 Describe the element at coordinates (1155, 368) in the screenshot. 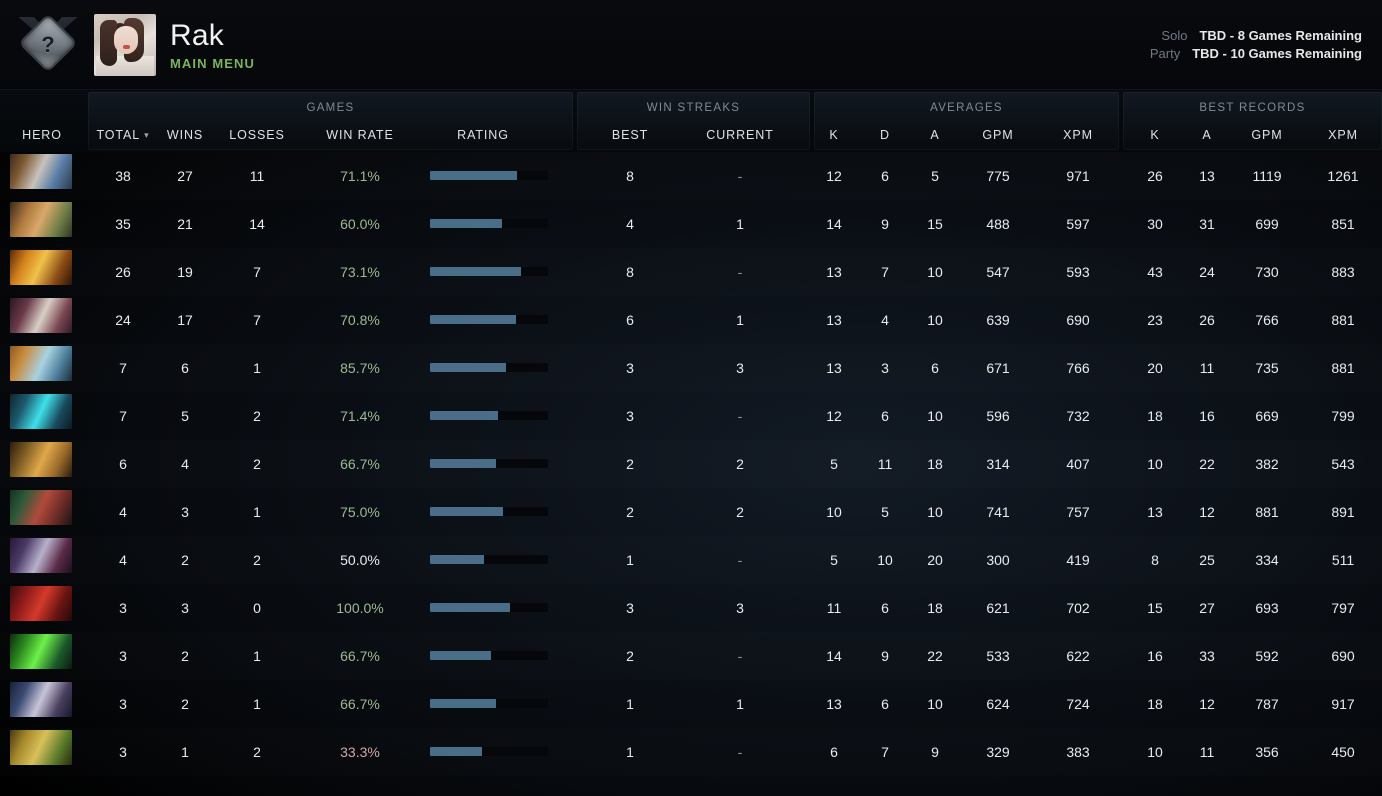

I see `cell-best_k: 20` at that location.